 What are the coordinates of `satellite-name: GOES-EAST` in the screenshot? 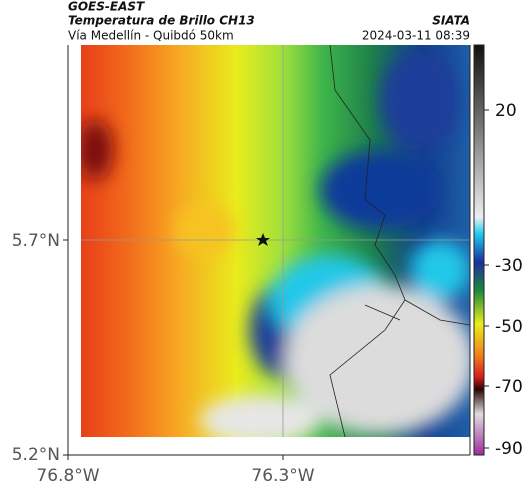 It's located at (106, 7).